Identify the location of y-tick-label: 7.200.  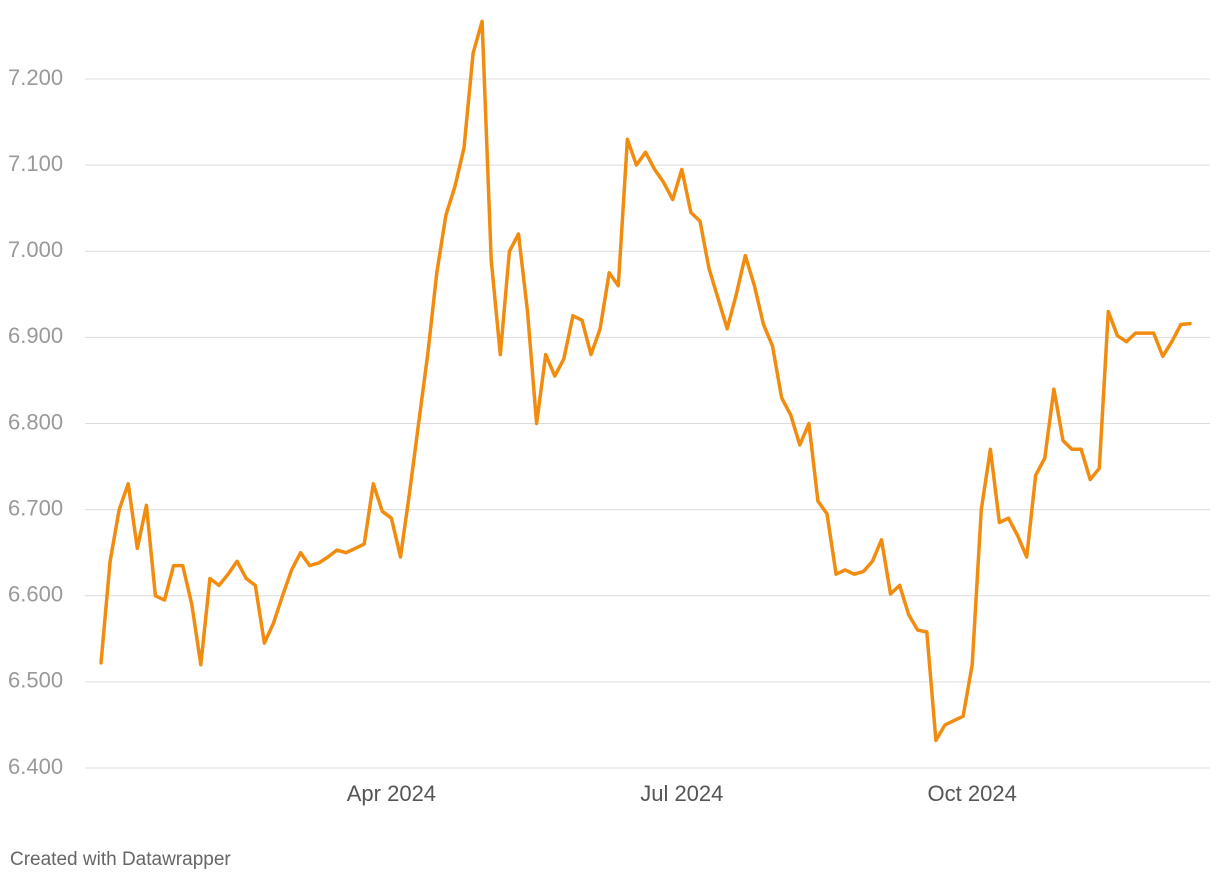
(35, 77).